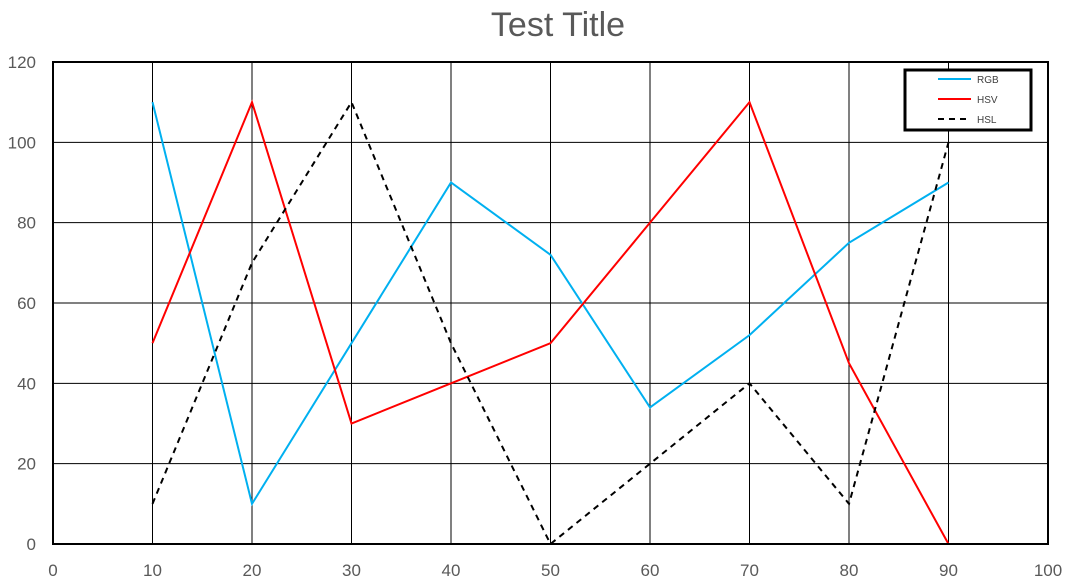 This screenshot has height=584, width=1068. I want to click on legend-label-hsl: HSL, so click(987, 120).